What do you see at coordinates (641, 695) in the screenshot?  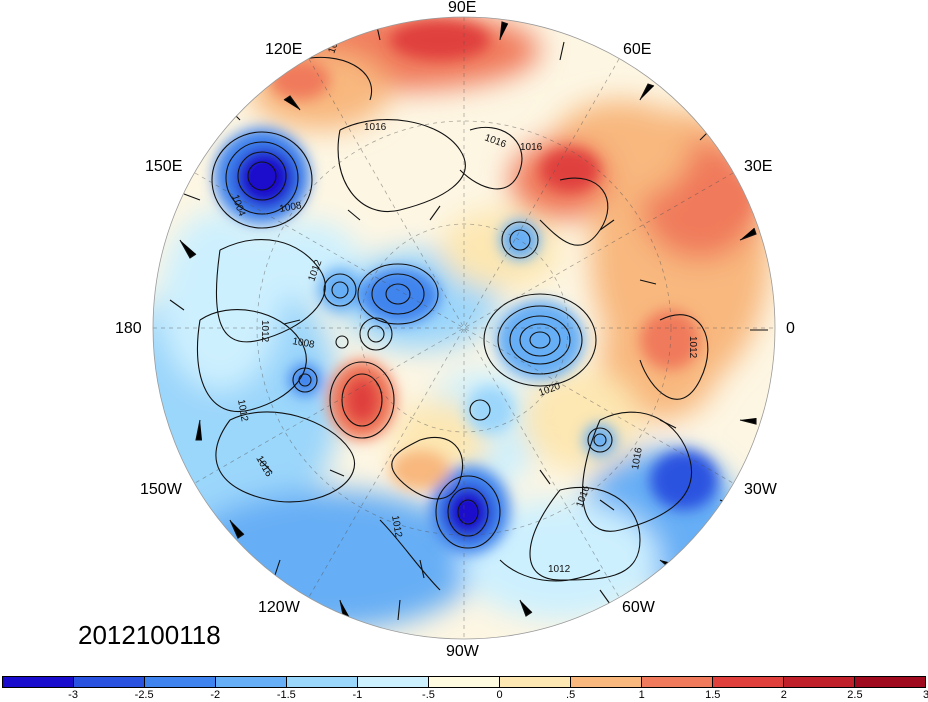 I see `colorbar-tick-label: 1` at bounding box center [641, 695].